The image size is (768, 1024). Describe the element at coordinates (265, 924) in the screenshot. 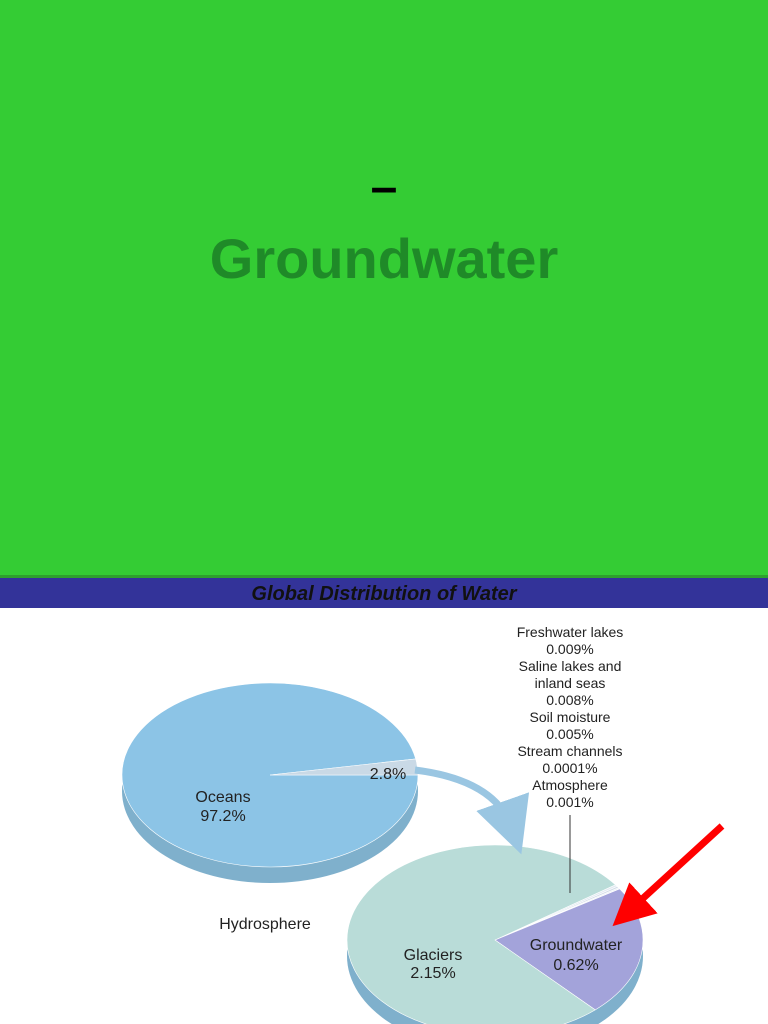

I see `pie-caption: Hydrosphere` at that location.